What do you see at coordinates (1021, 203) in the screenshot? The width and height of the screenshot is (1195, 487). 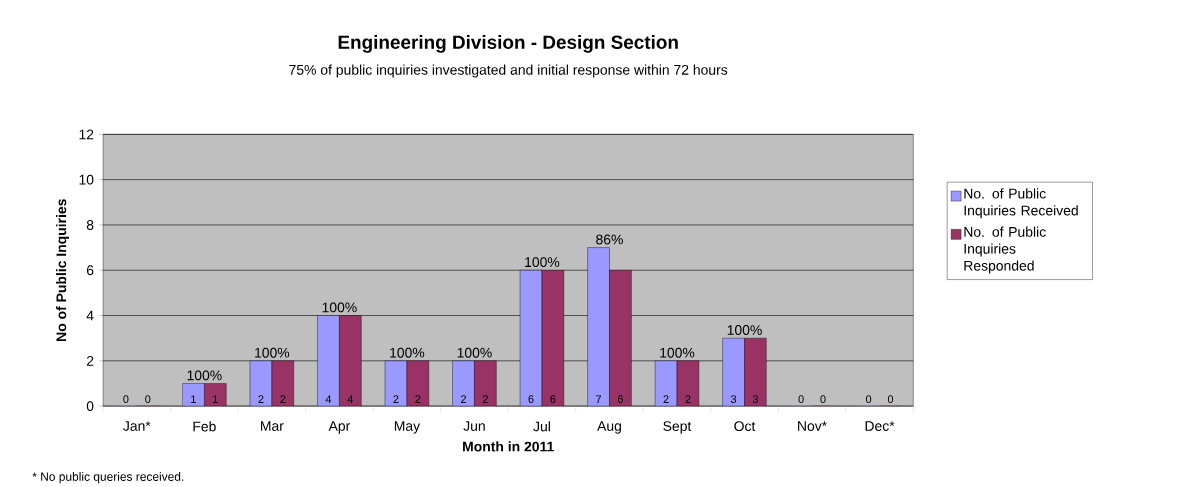 I see `legend-label: No. of Public Inquiries Received` at bounding box center [1021, 203].